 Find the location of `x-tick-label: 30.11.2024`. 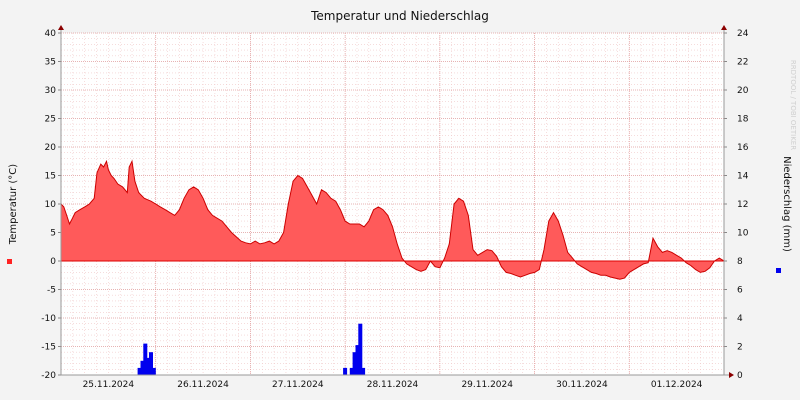

x-tick-label: 30.11.2024 is located at coordinates (582, 385).